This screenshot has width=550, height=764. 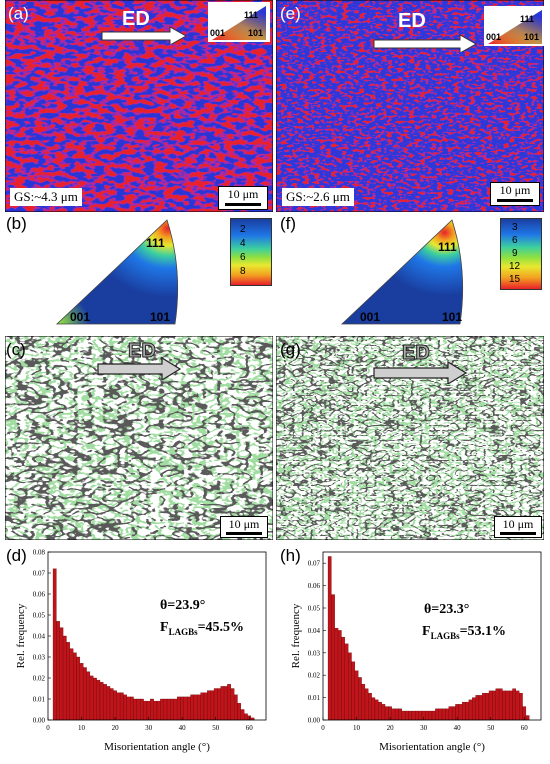 I want to click on hist-h-ytick: 0.00, so click(x=314, y=721).